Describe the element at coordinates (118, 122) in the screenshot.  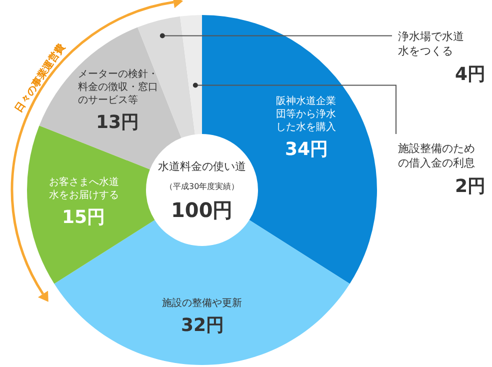
I see `data-label: 13円` at that location.